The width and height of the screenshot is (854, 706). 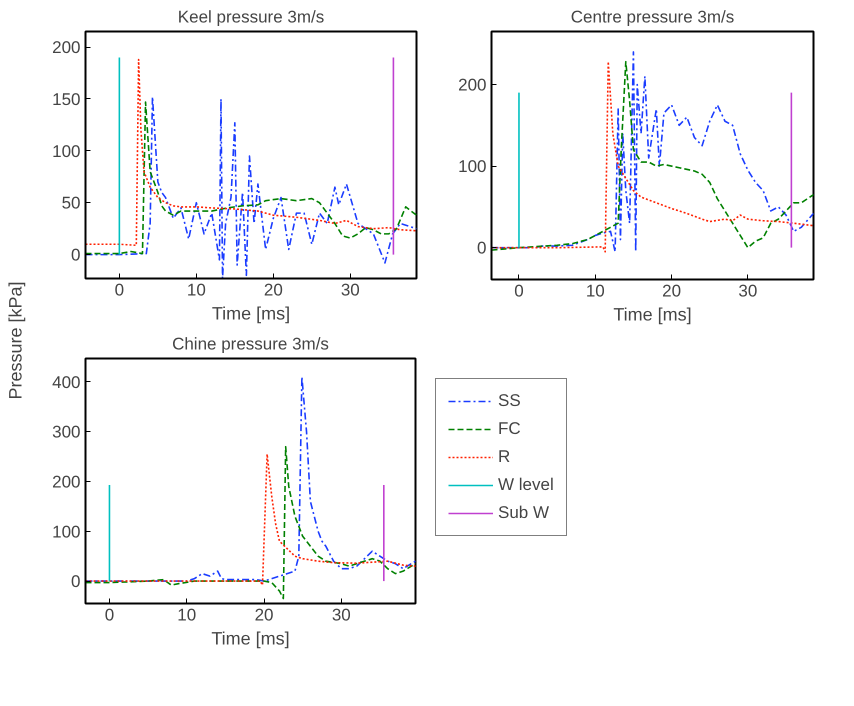 I want to click on y-tick-label: 300, so click(x=66, y=432).